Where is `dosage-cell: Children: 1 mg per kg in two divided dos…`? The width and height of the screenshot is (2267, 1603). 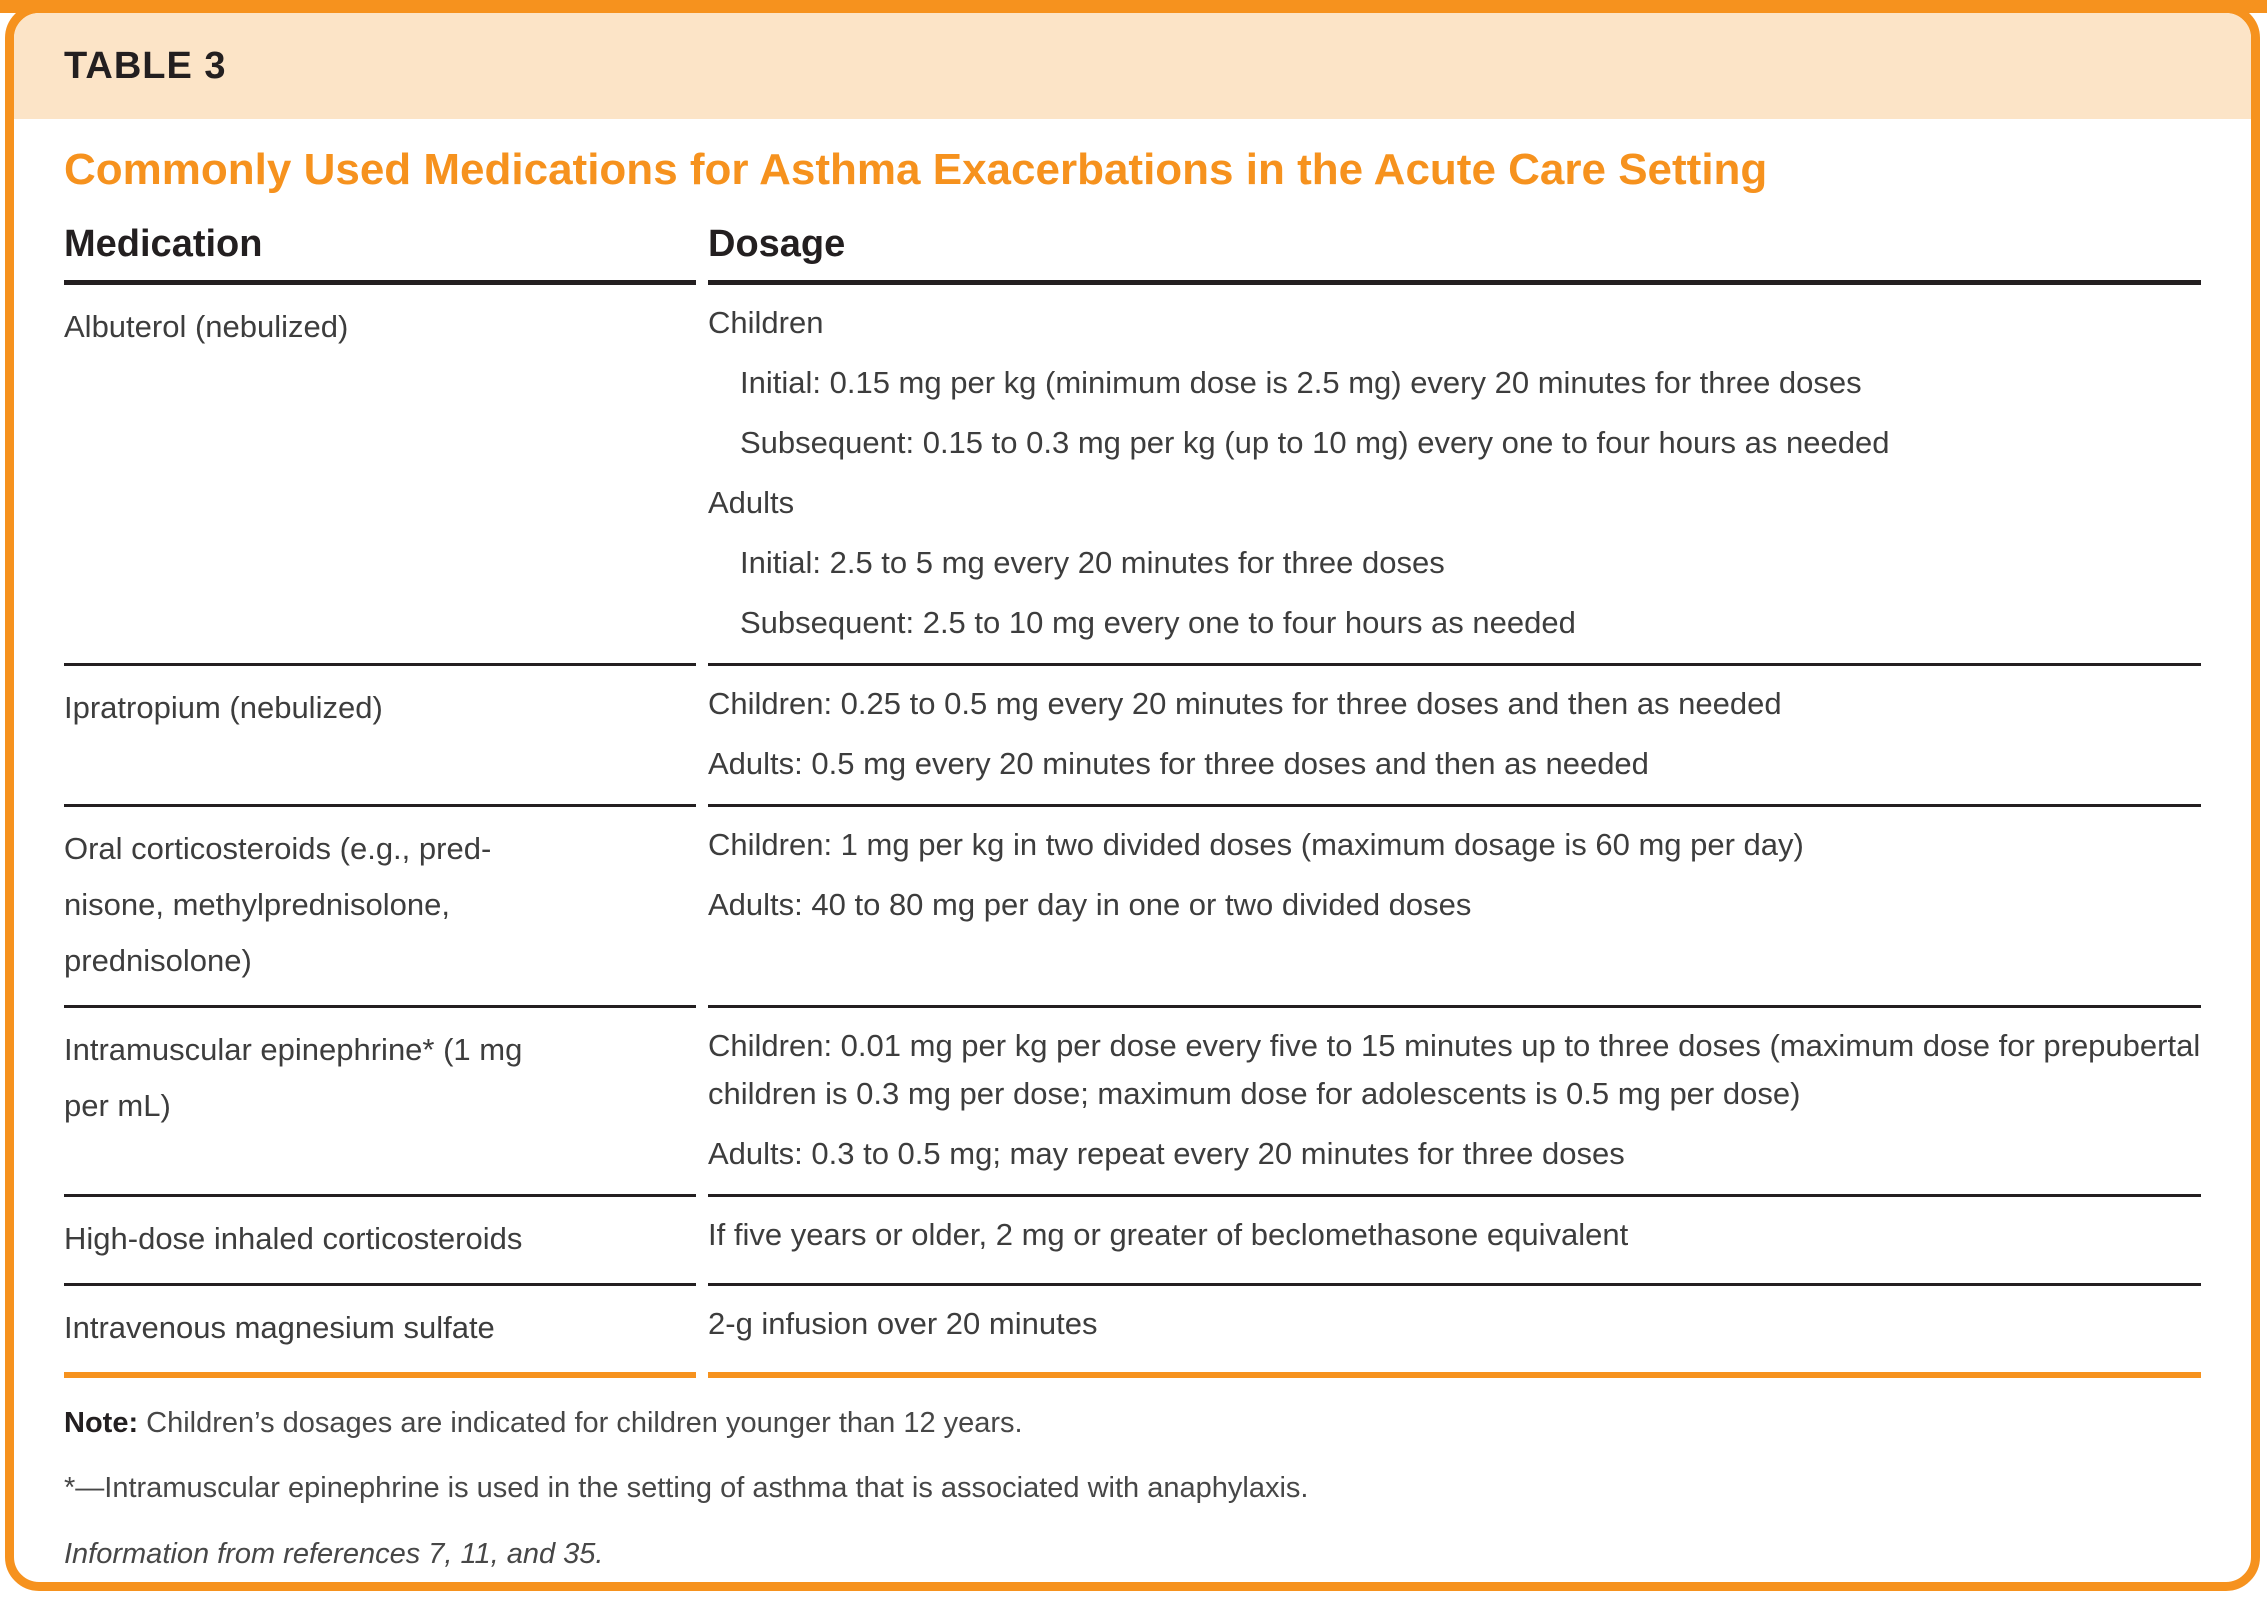
dosage-cell: Children: 1 mg per kg in two divided dos… is located at coordinates (1454, 904).